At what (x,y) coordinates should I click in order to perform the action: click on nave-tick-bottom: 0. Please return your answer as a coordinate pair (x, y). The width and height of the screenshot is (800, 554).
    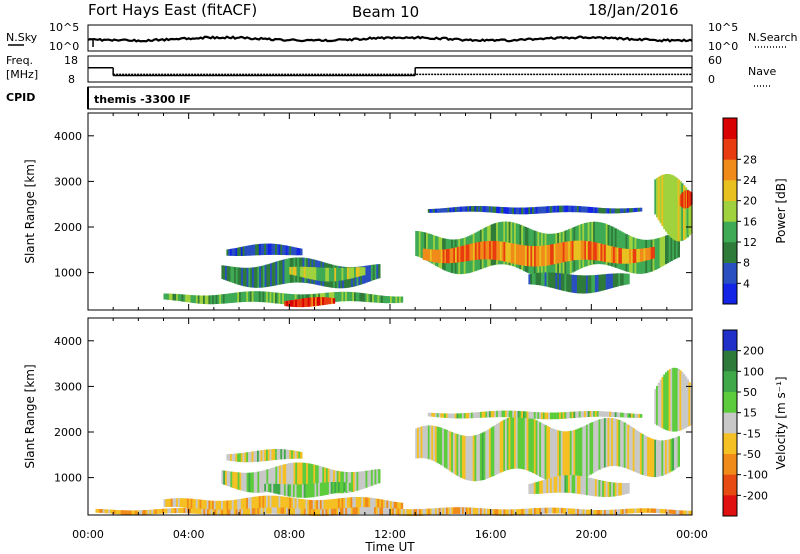
    Looking at the image, I should click on (711, 79).